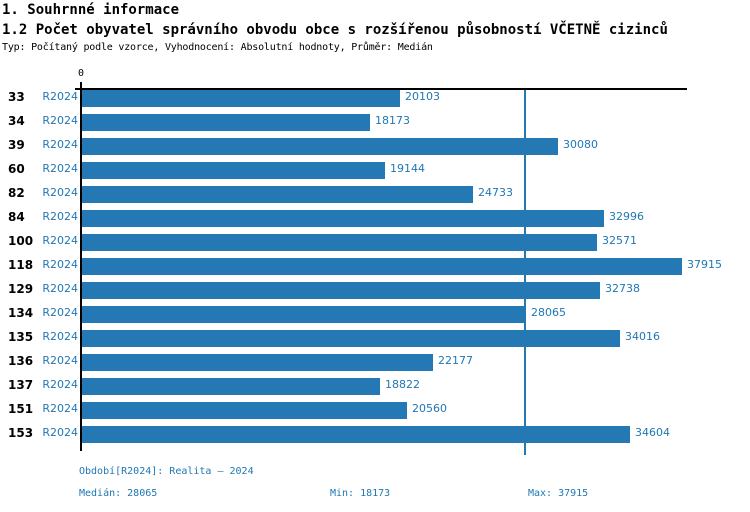 The height and width of the screenshot is (512, 750). What do you see at coordinates (580, 144) in the screenshot?
I see `bar-value-label: 30080` at bounding box center [580, 144].